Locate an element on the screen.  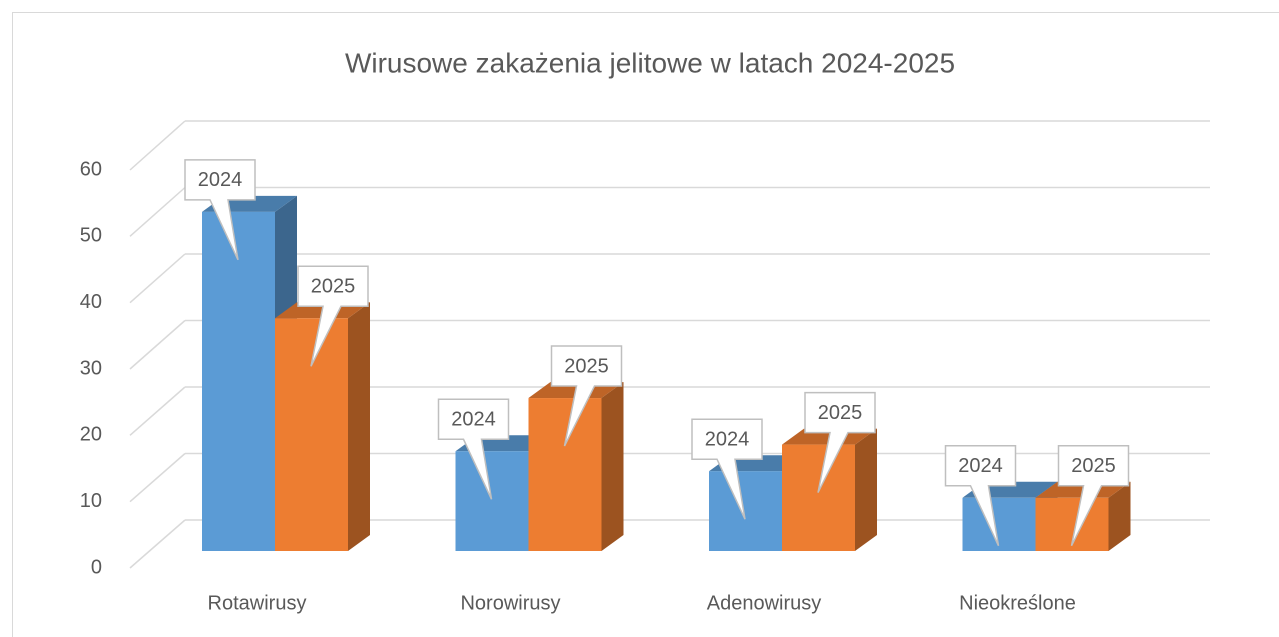
x-tick-label: Adenowirusy is located at coordinates (764, 603).